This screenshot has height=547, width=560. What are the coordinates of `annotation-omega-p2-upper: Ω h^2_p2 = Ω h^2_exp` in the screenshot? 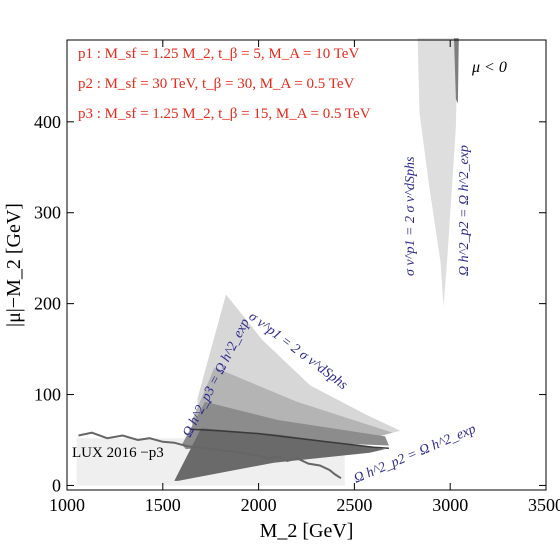 It's located at (464, 210).